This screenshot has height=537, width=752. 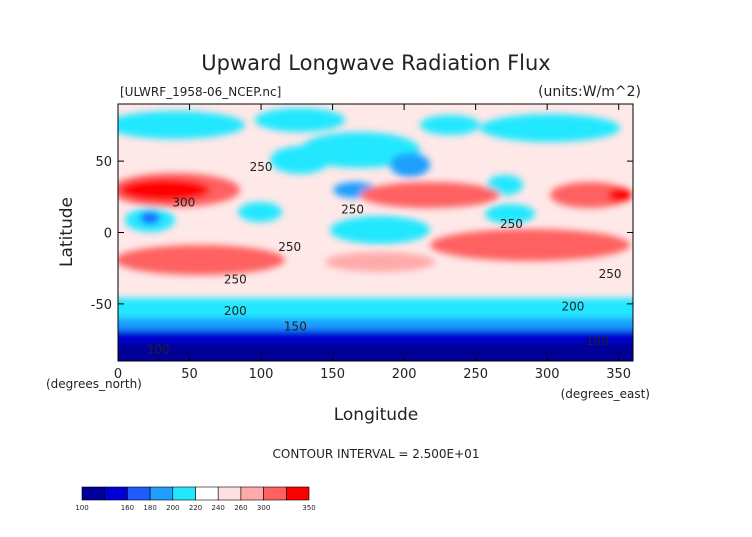 I want to click on colorbar-tick-label: 180, so click(x=149, y=508).